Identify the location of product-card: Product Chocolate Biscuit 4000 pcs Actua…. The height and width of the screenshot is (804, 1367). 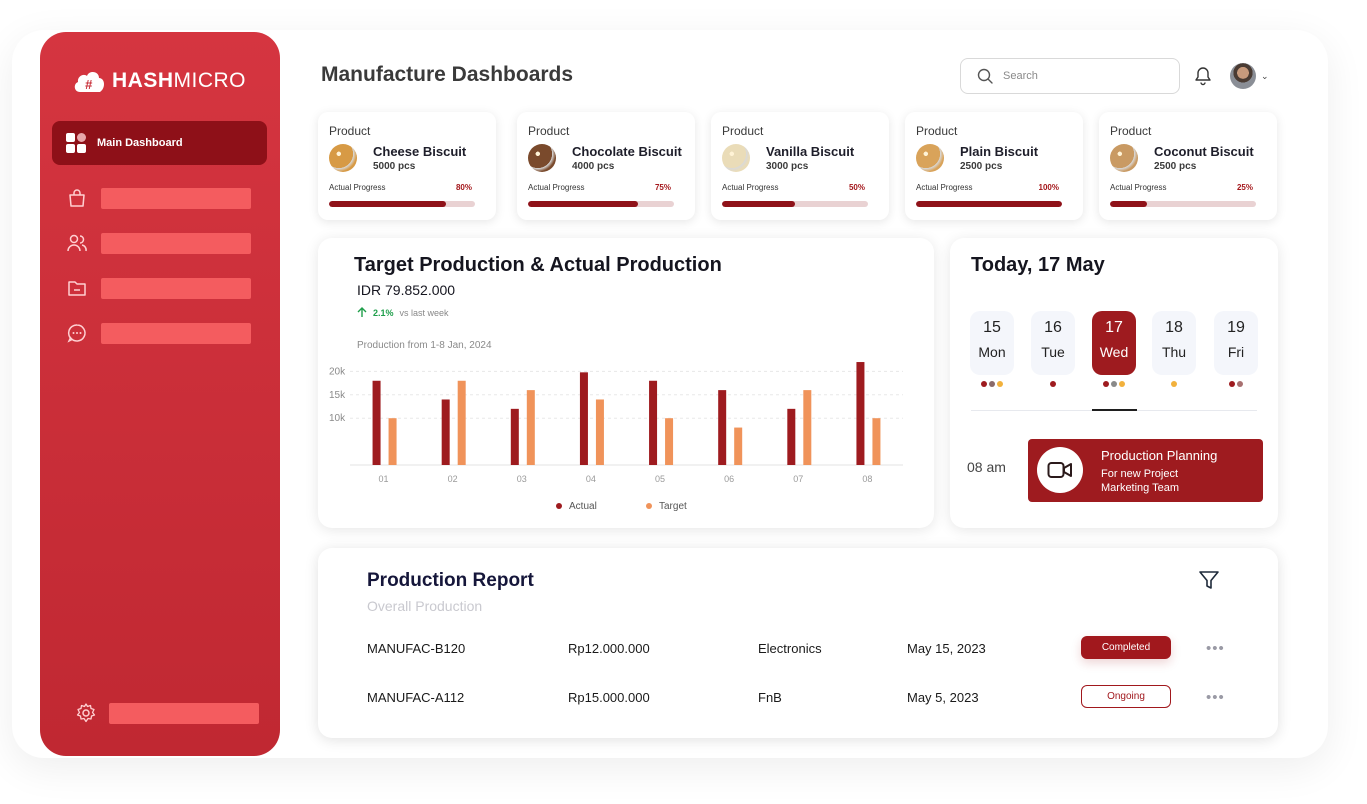
(606, 166).